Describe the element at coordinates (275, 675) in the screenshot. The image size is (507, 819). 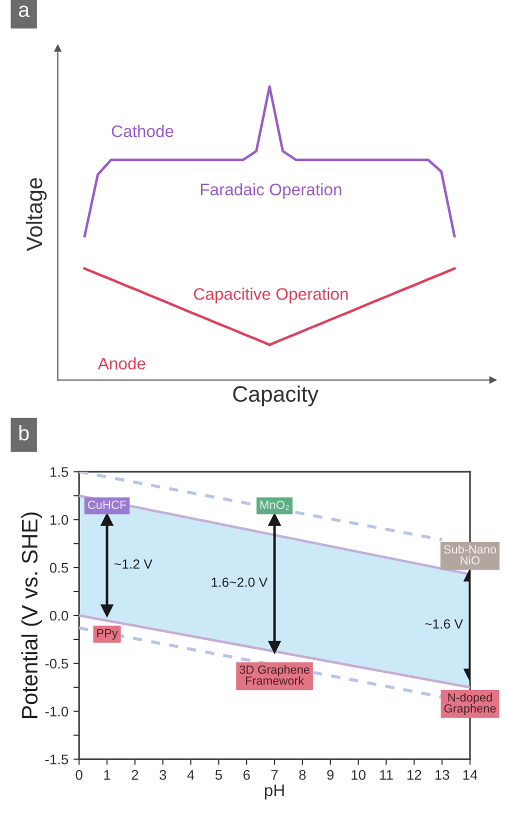
I see `annotation: 3D Graphene Framework` at that location.